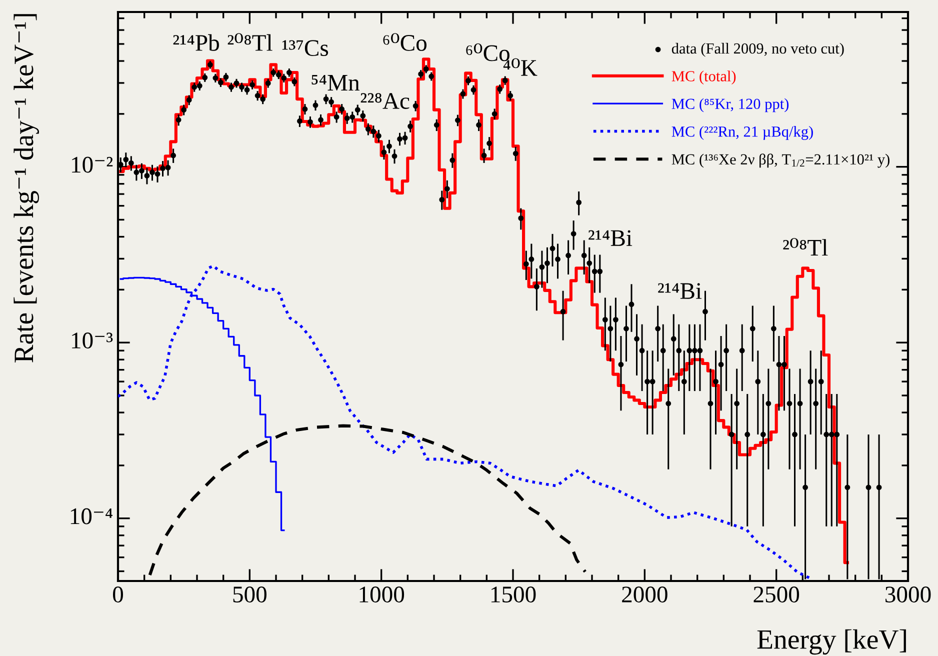 The width and height of the screenshot is (938, 656). Describe the element at coordinates (758, 49) in the screenshot. I see `legend-label: data (Fall 2009, no veto cut)` at that location.